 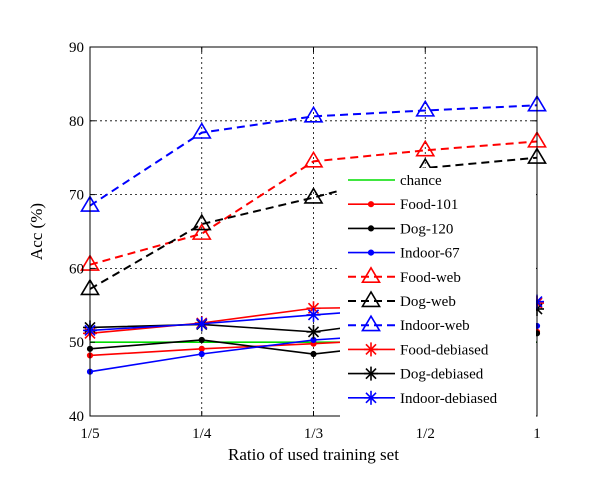 I want to click on x-tick-label: 1, so click(x=537, y=434).